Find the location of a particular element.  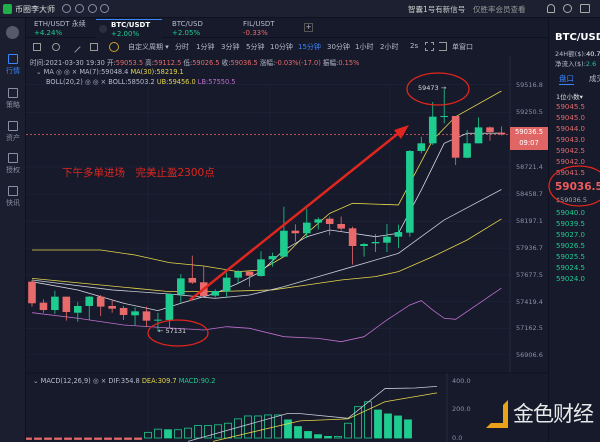

add-tab-button: + is located at coordinates (308, 27).